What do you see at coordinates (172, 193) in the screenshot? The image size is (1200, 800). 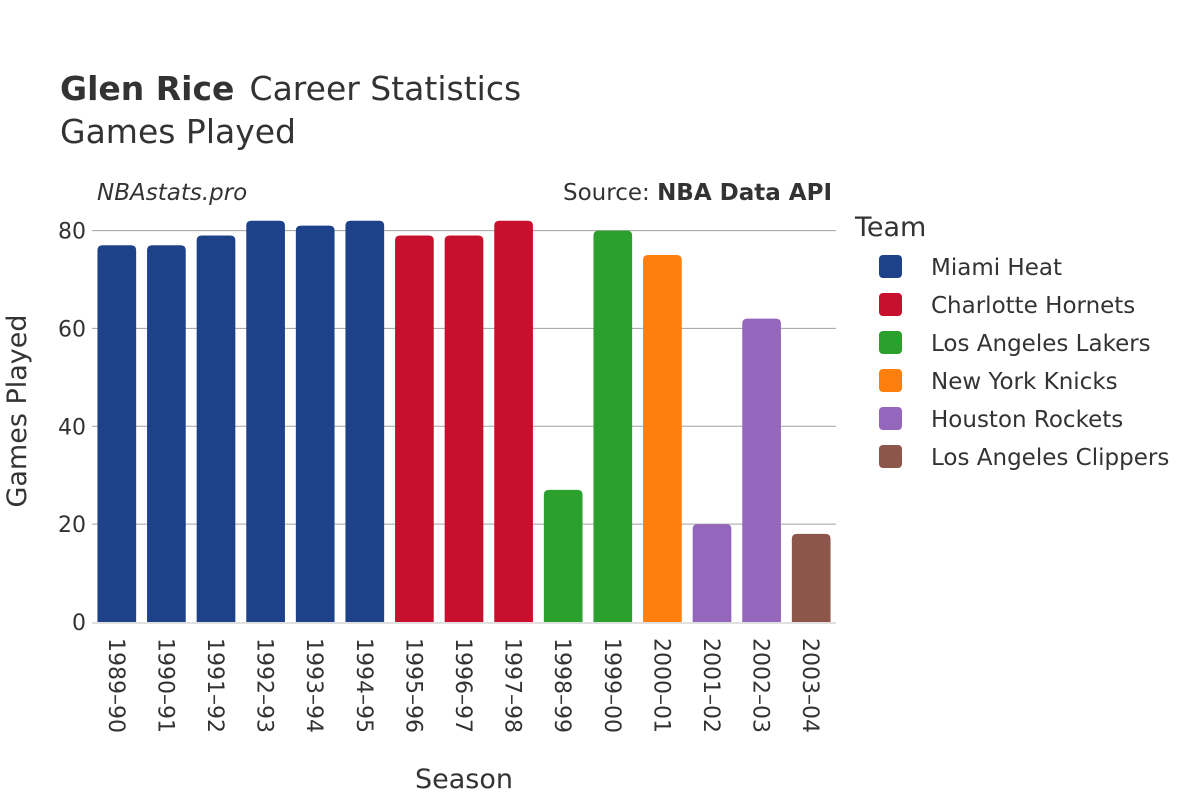 I see `watermark: NBAstats.pro` at bounding box center [172, 193].